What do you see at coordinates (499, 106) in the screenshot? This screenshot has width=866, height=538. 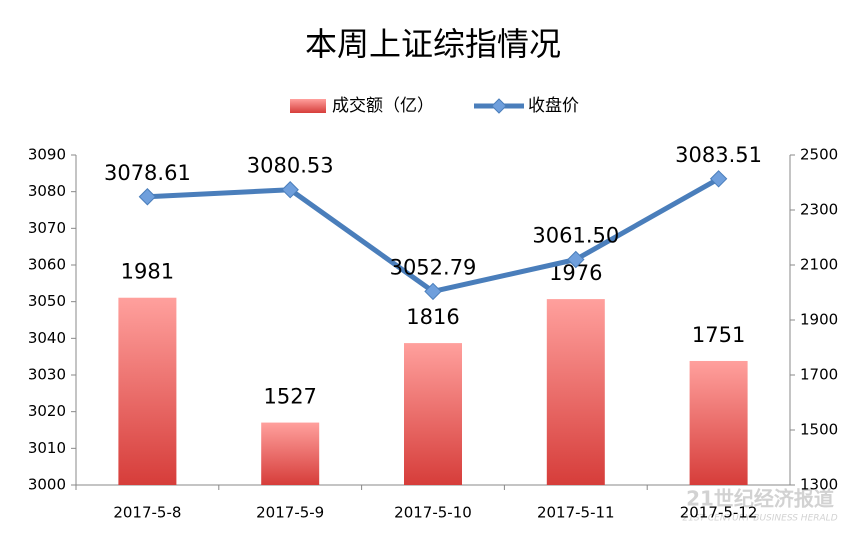 I see `legend-marker` at bounding box center [499, 106].